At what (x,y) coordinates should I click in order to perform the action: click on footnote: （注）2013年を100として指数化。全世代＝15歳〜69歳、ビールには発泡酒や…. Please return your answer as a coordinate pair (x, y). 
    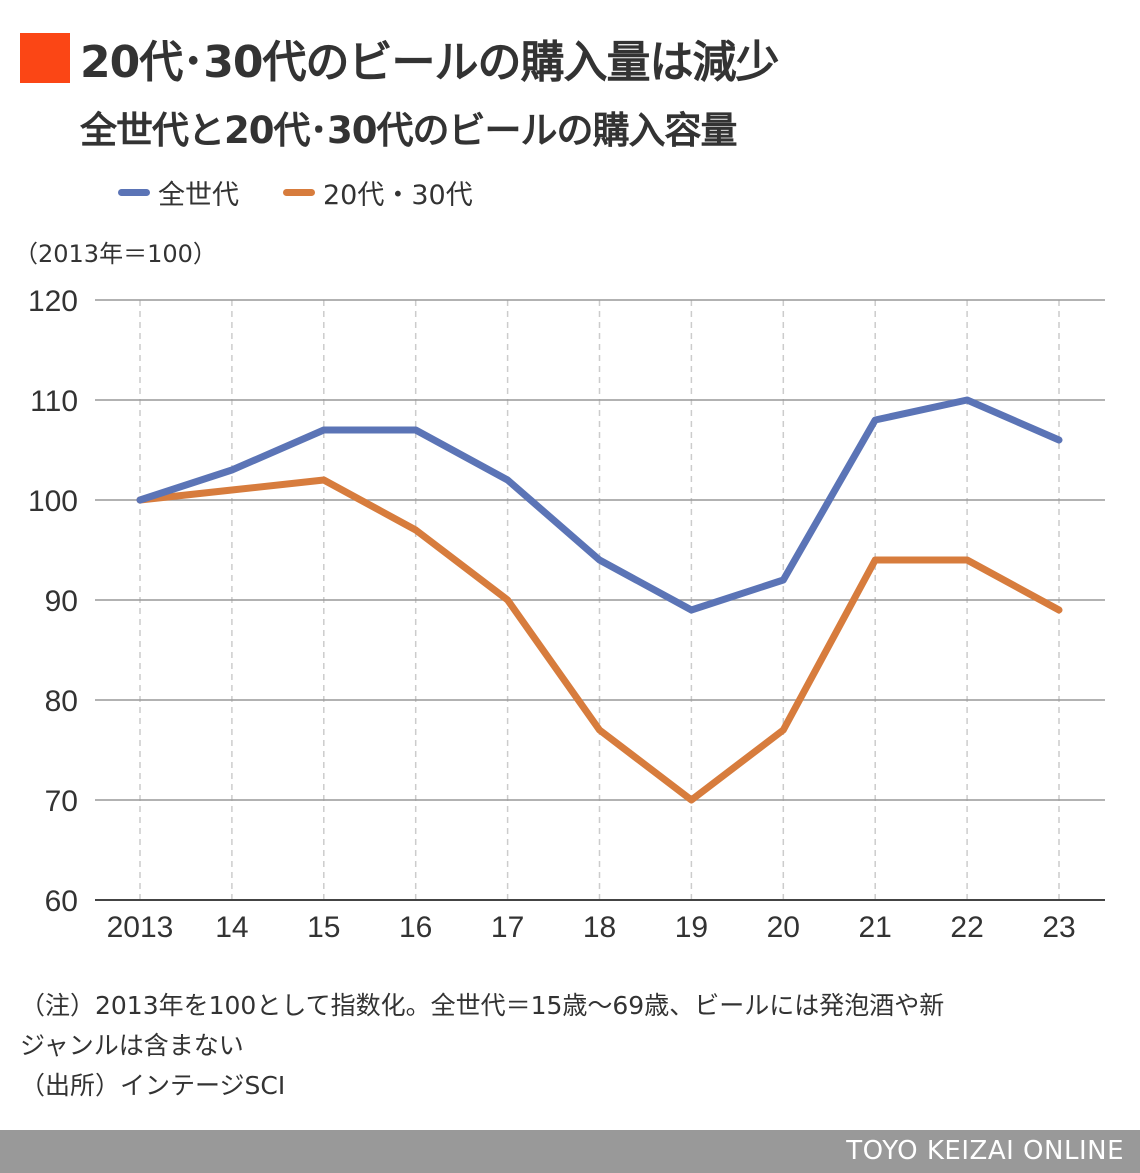
    Looking at the image, I should click on (570, 1046).